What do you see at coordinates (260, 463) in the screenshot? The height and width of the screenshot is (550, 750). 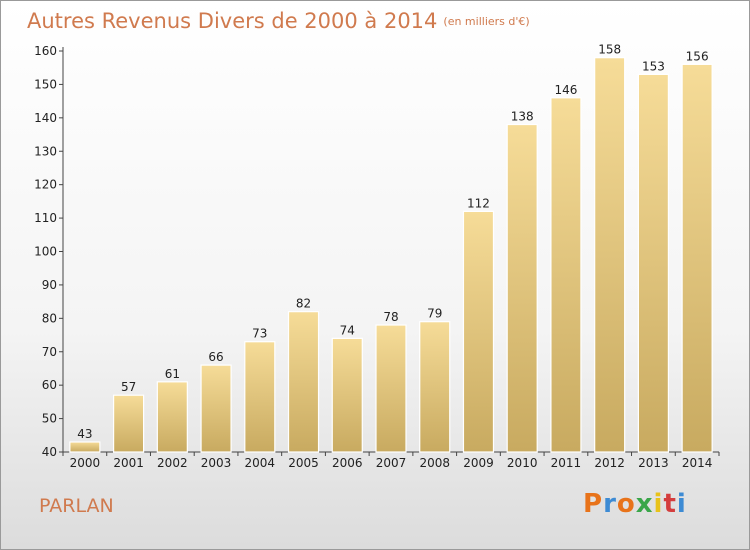 I see `x-tick-label-2004: 2004` at bounding box center [260, 463].